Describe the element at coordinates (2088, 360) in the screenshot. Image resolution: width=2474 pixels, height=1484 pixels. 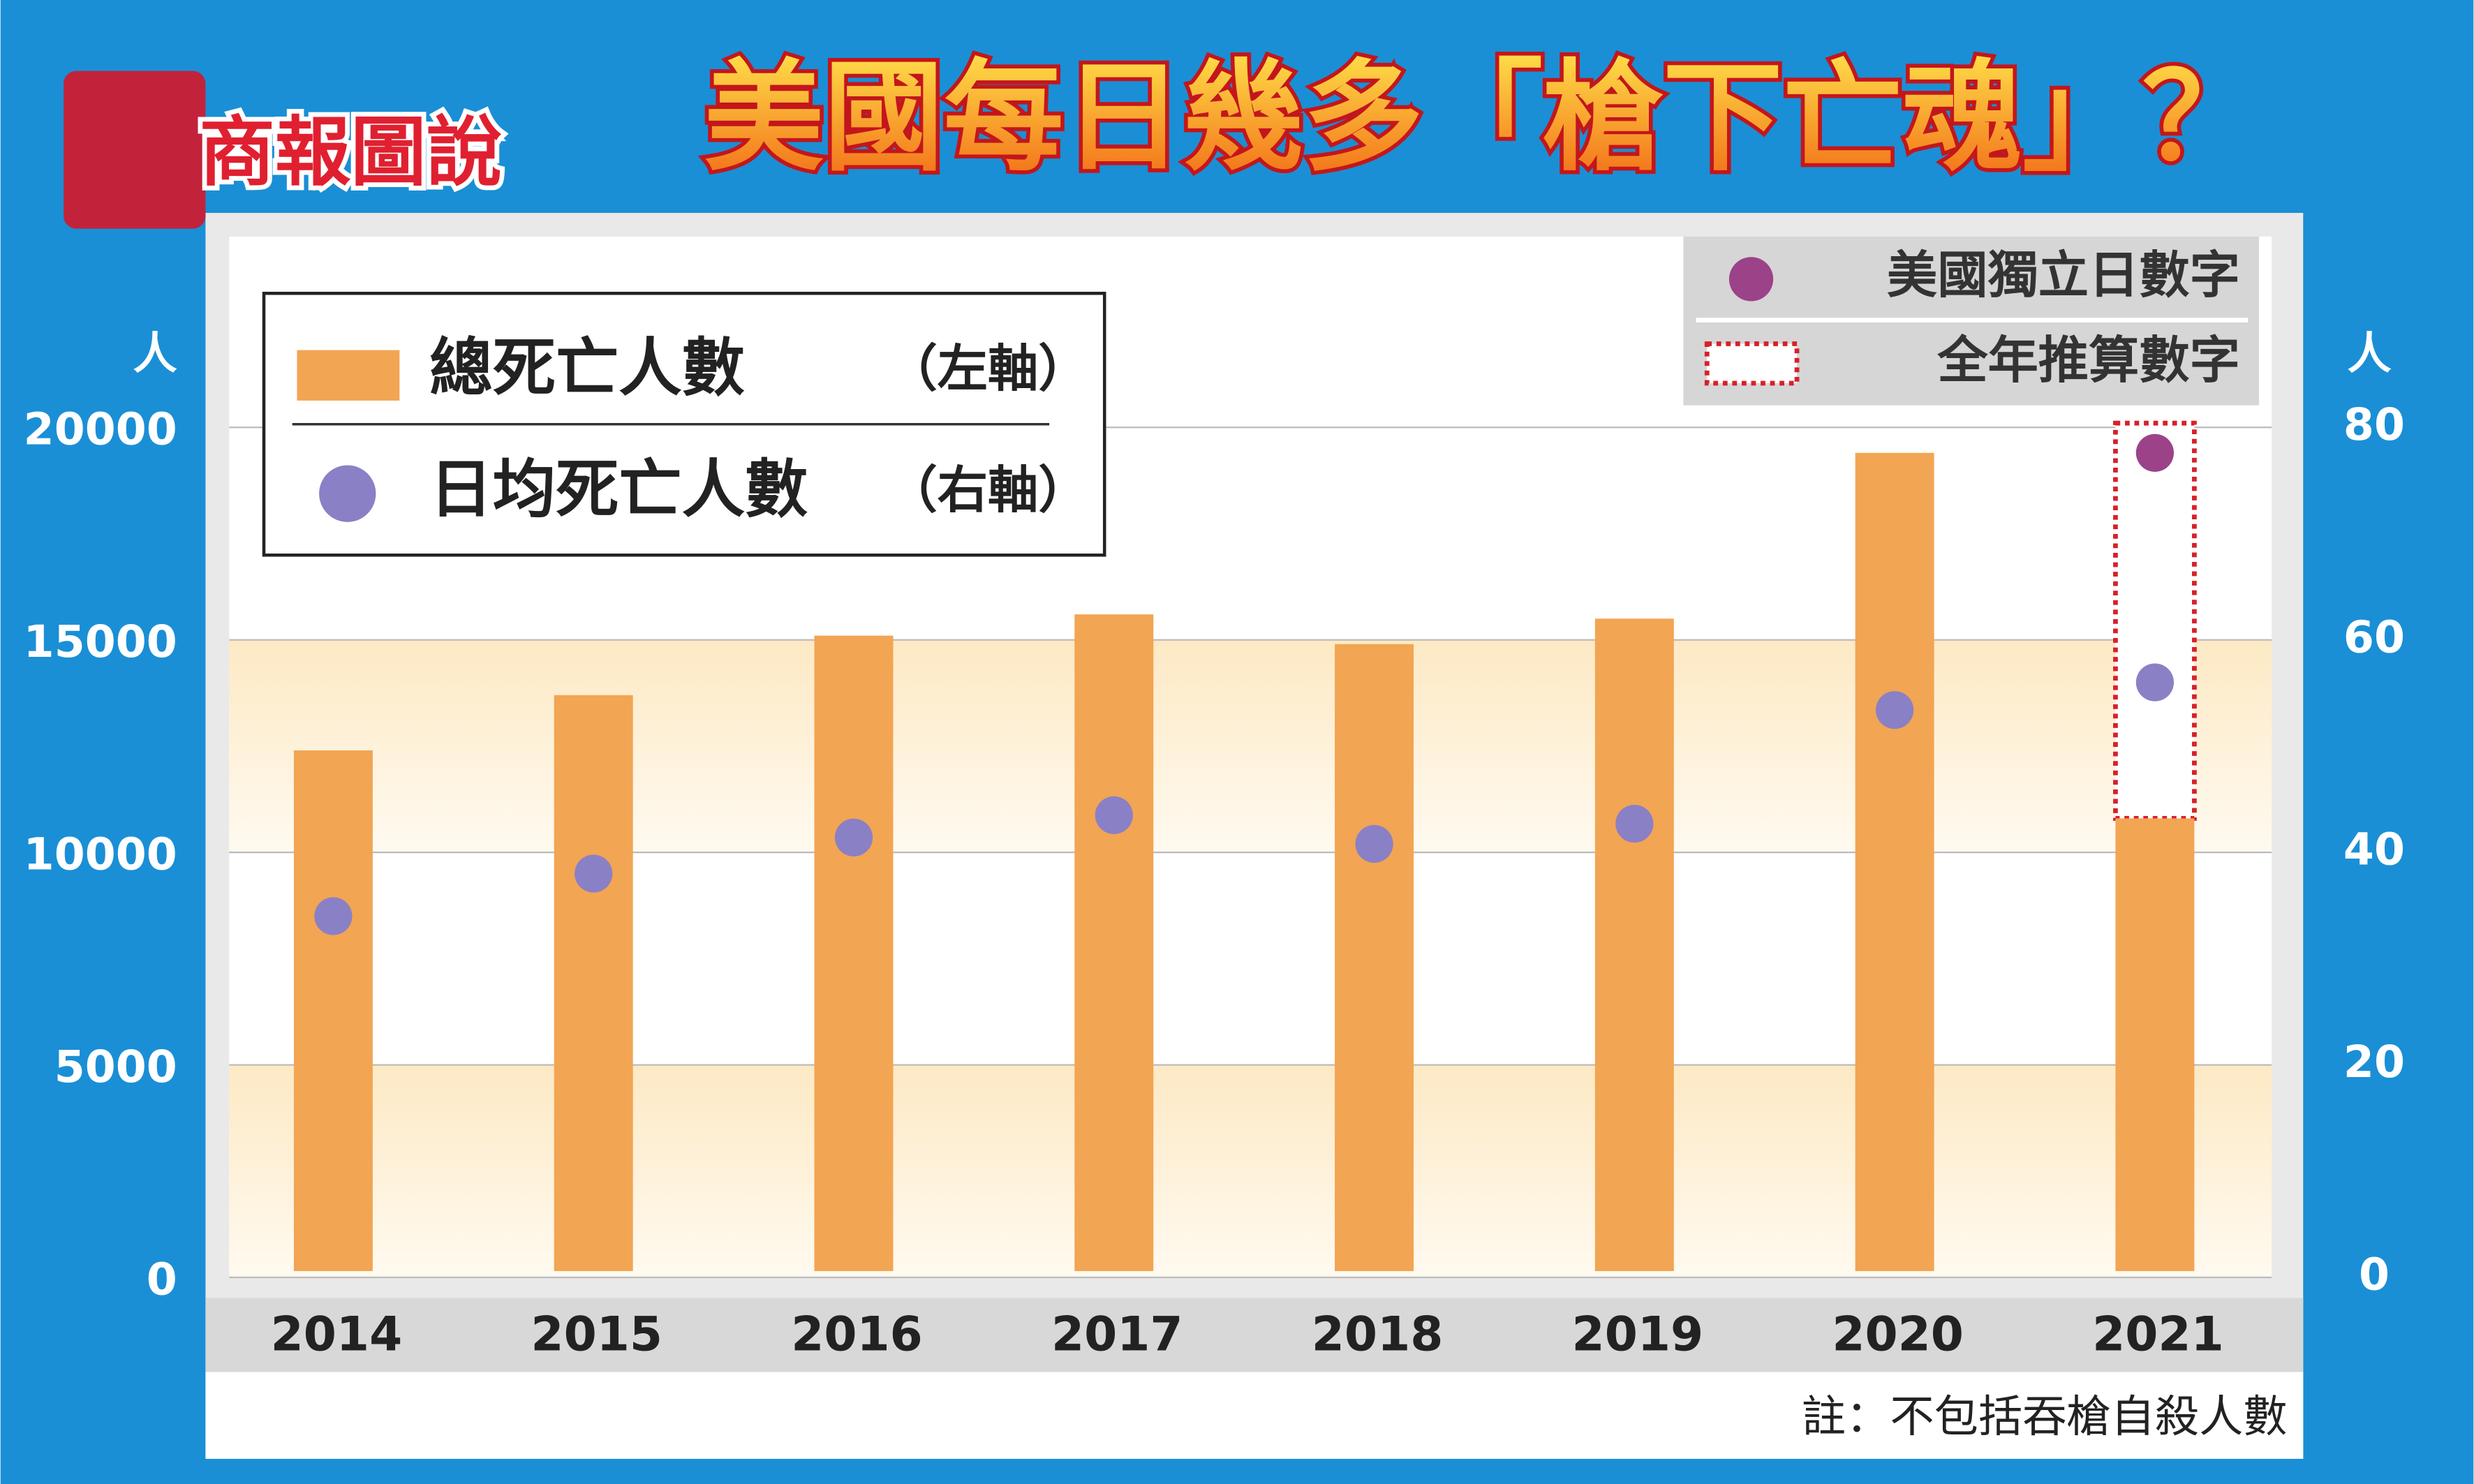
I see `legend-label: 全年推算數字` at that location.